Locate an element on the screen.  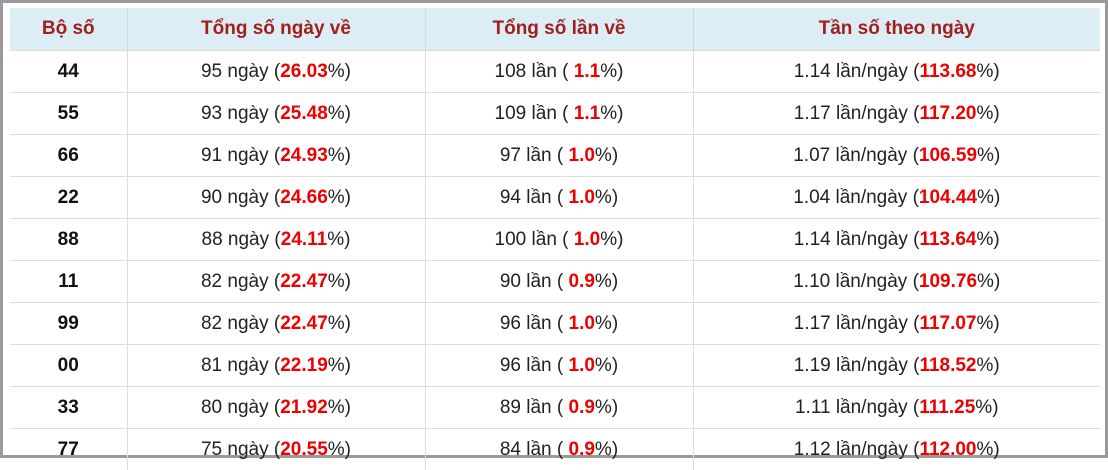
cell-text: 1.07 lần/ngày ( is located at coordinates (856, 155).